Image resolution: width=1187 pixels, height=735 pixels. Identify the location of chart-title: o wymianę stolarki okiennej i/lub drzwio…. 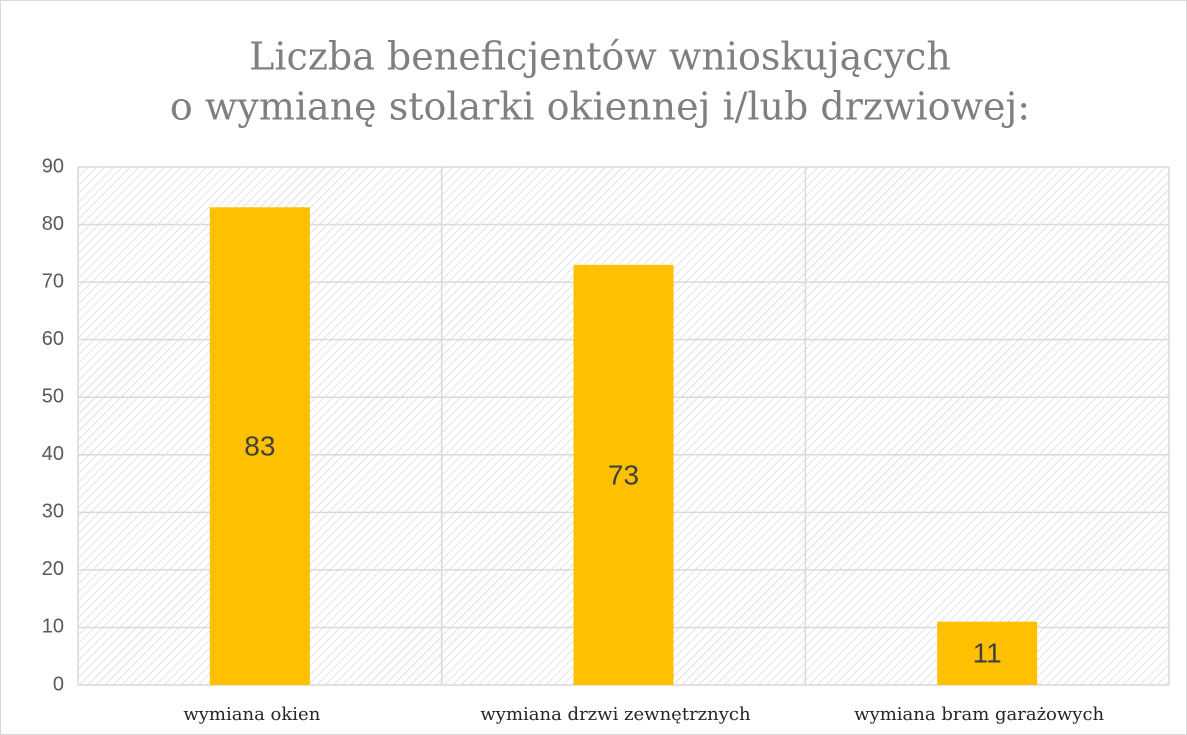
(600, 107).